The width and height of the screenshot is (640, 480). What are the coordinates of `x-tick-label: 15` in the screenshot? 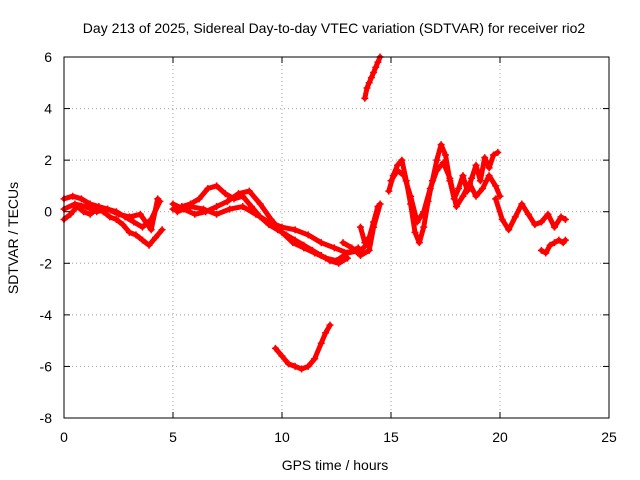 It's located at (391, 437).